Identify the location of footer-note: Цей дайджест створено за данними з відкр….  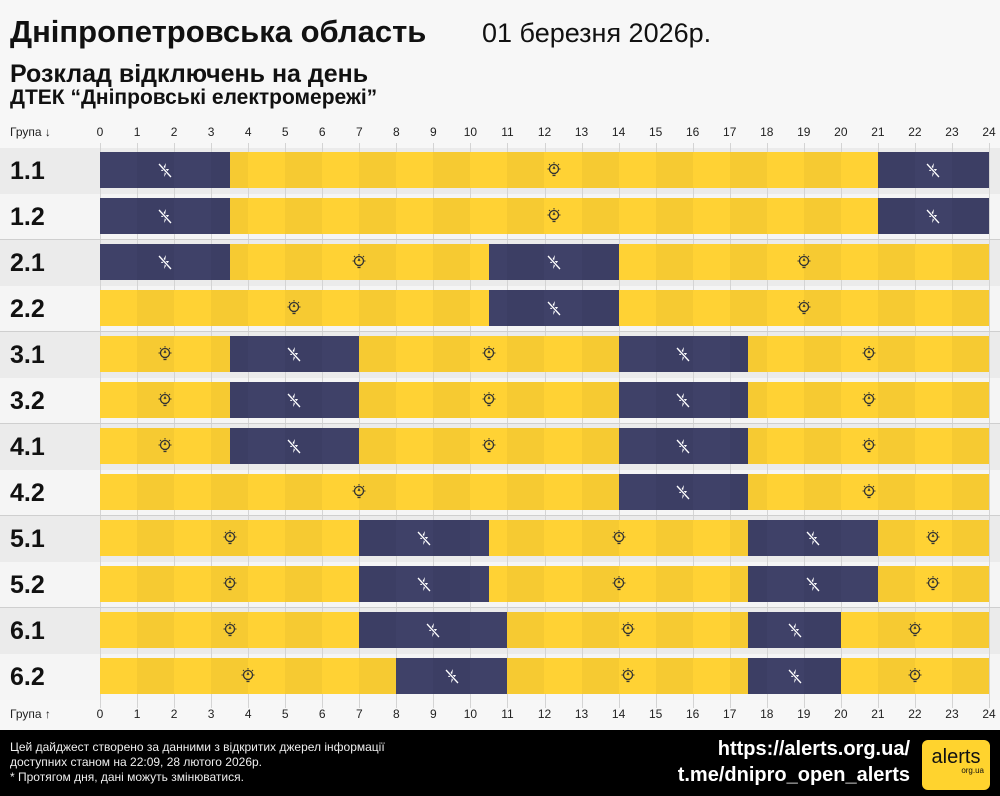
(197, 747).